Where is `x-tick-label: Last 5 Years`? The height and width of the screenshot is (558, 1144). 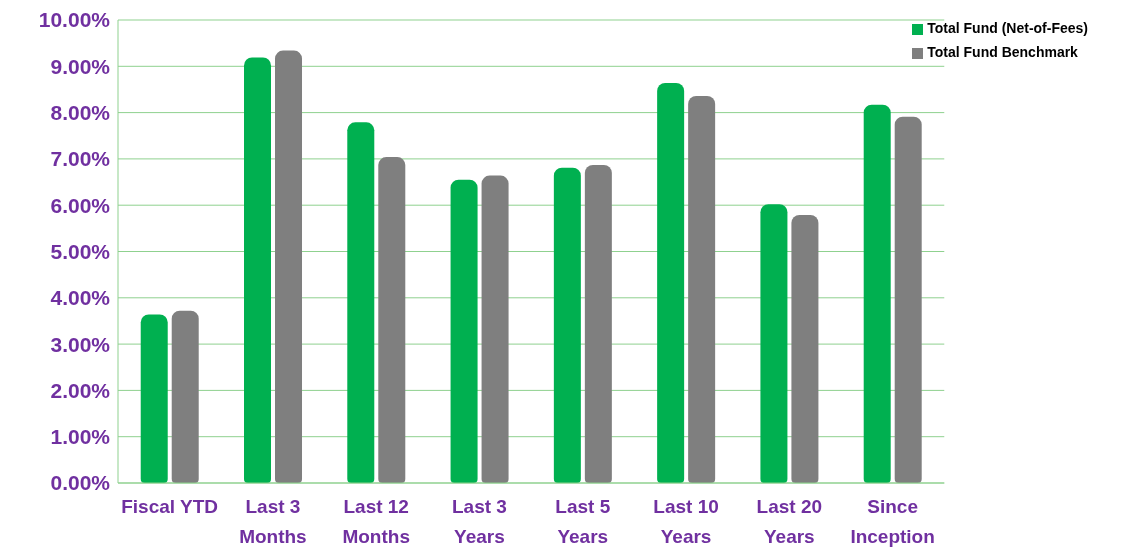 x-tick-label: Last 5 Years is located at coordinates (583, 521).